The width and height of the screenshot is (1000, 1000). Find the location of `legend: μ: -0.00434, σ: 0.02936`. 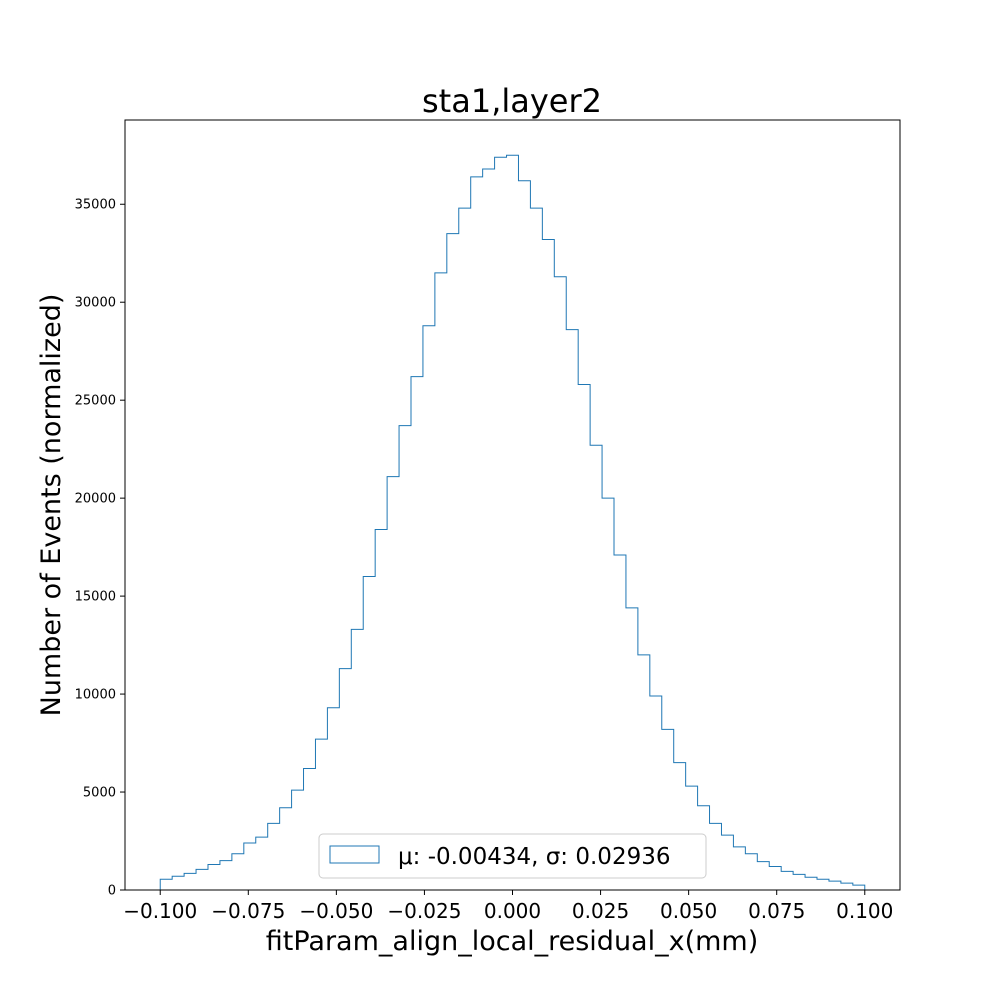

legend: μ: -0.00434, σ: 0.02936 is located at coordinates (512, 856).